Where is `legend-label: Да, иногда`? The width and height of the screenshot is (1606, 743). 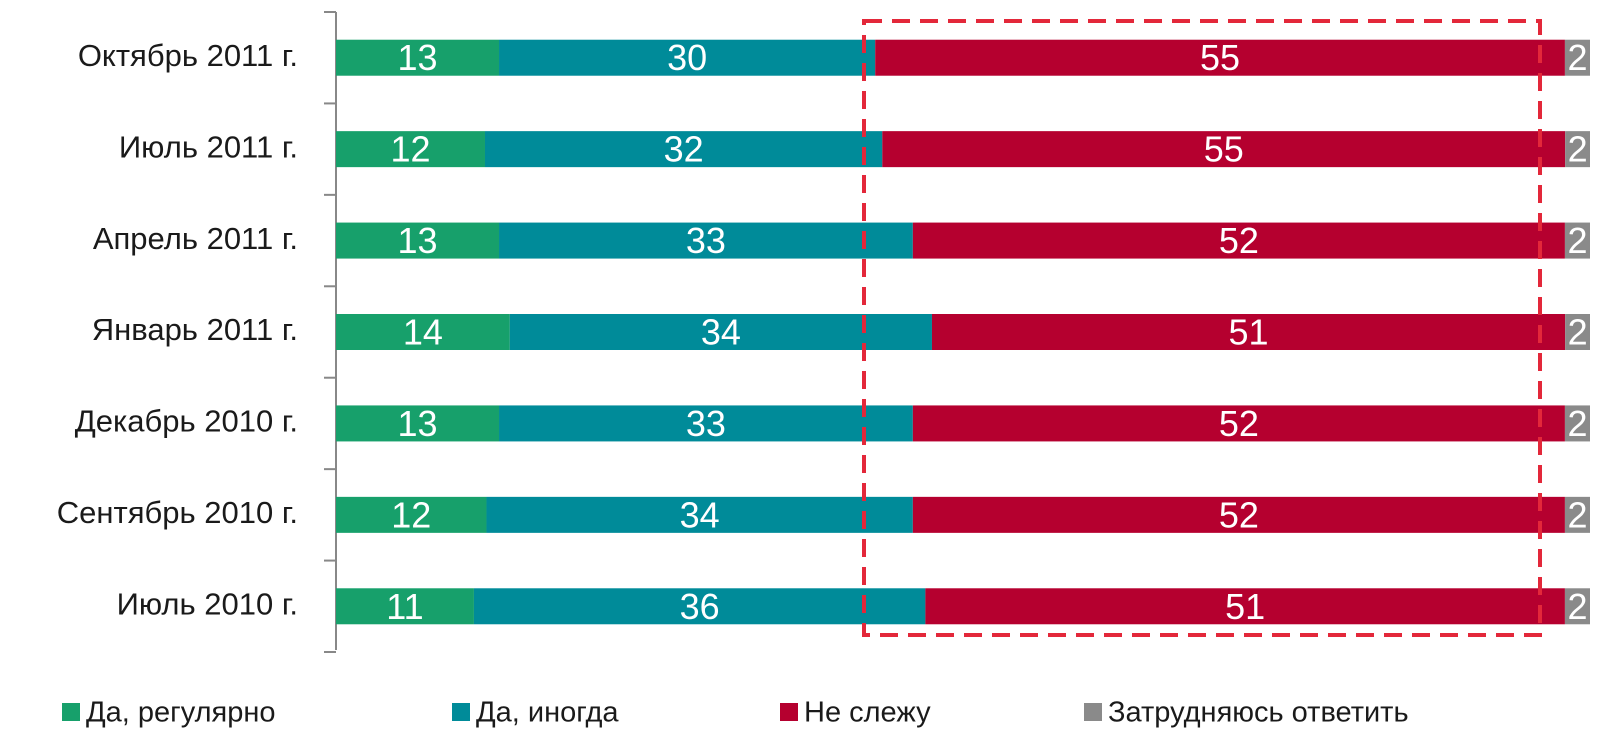 legend-label: Да, иногда is located at coordinates (547, 713).